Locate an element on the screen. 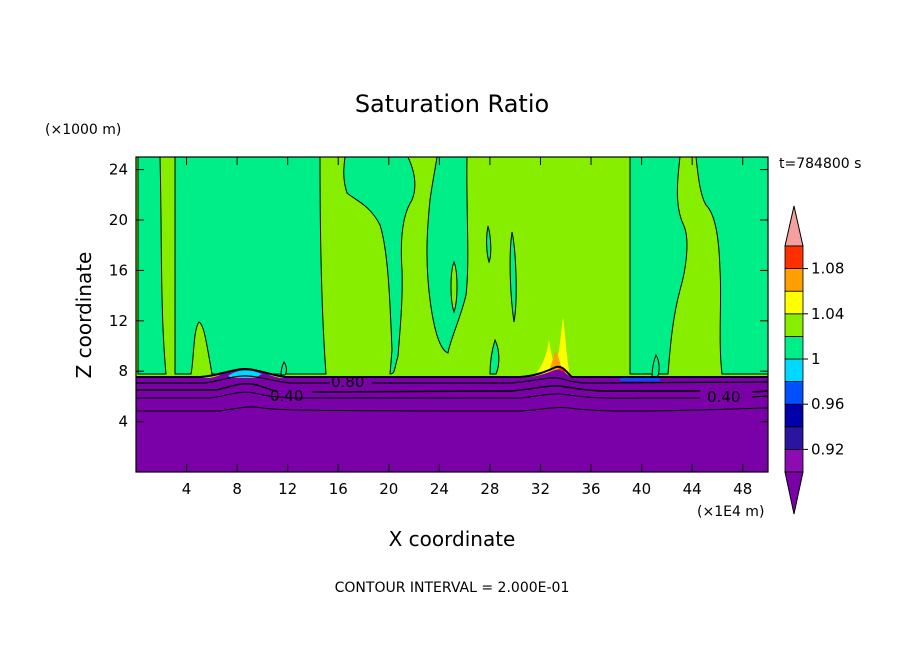  x-tick-label: 40 is located at coordinates (641, 489).